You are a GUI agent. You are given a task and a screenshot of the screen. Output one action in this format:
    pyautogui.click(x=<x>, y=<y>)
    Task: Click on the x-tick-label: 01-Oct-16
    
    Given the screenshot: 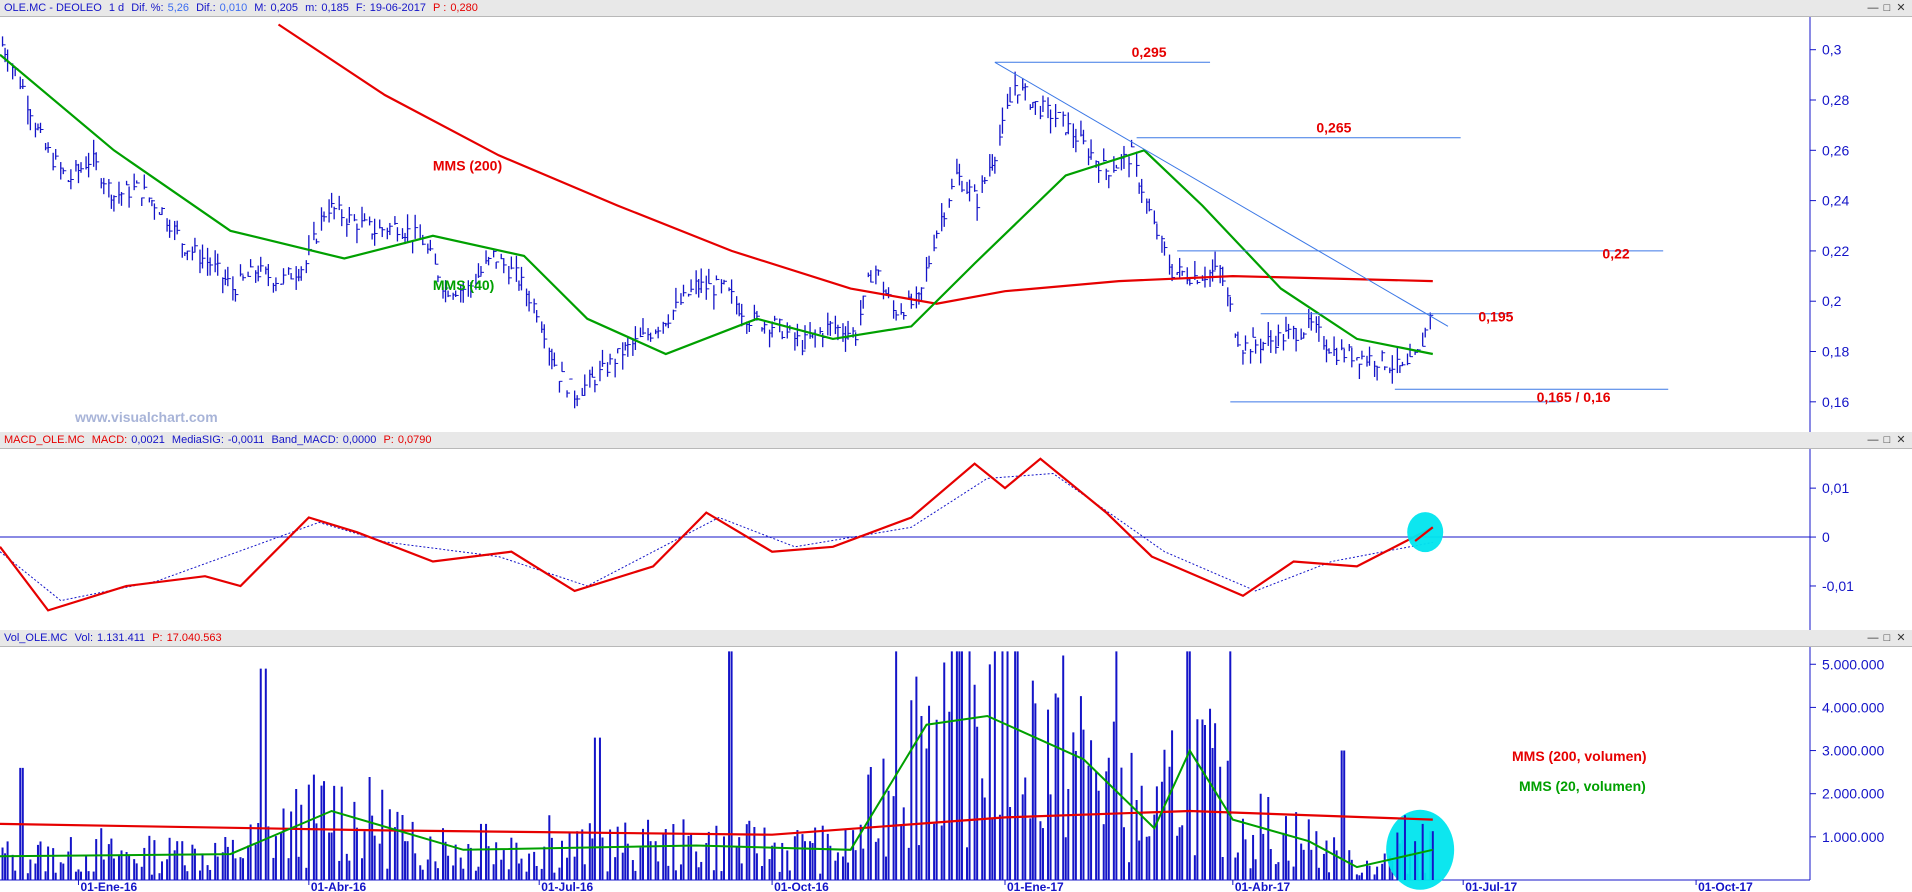 What is the action you would take?
    pyautogui.click(x=801, y=886)
    